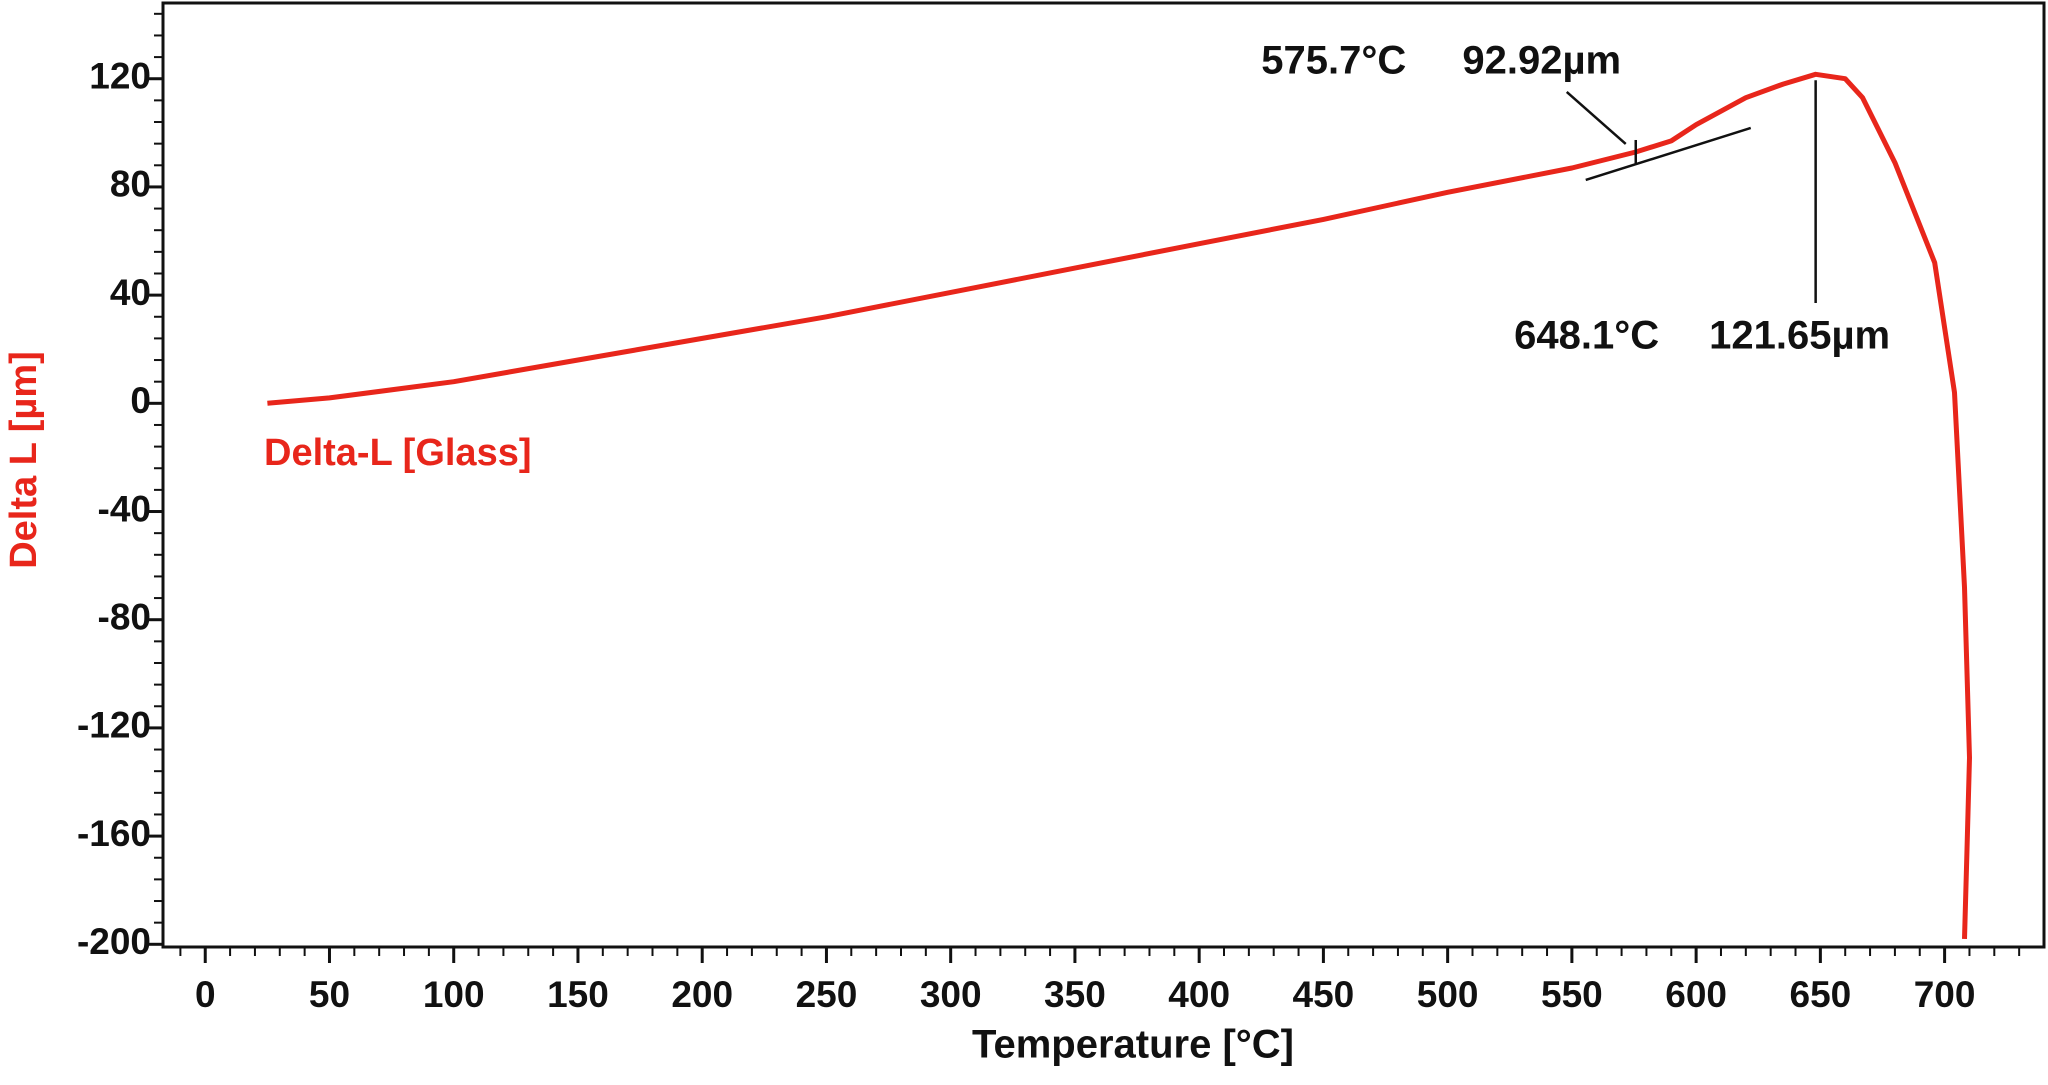 Image resolution: width=2048 pixels, height=1085 pixels. Describe the element at coordinates (1696, 994) in the screenshot. I see `x-tick-label: 600` at that location.